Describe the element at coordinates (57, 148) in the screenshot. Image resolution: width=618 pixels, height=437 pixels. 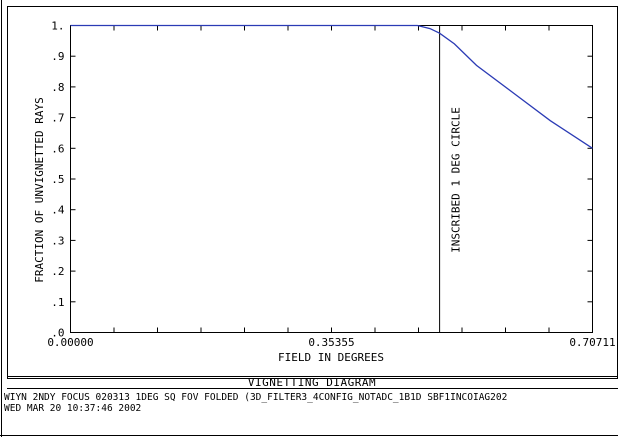
I see `y-tick-label: .6` at that location.